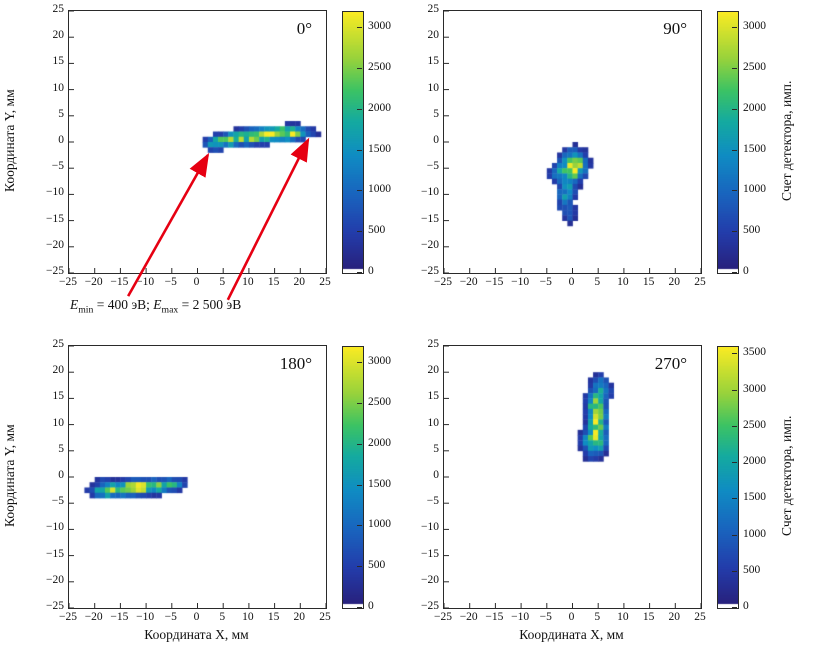 This screenshot has height=668, width=834. What do you see at coordinates (74, 304) in the screenshot?
I see `emin-symbol: E` at bounding box center [74, 304].